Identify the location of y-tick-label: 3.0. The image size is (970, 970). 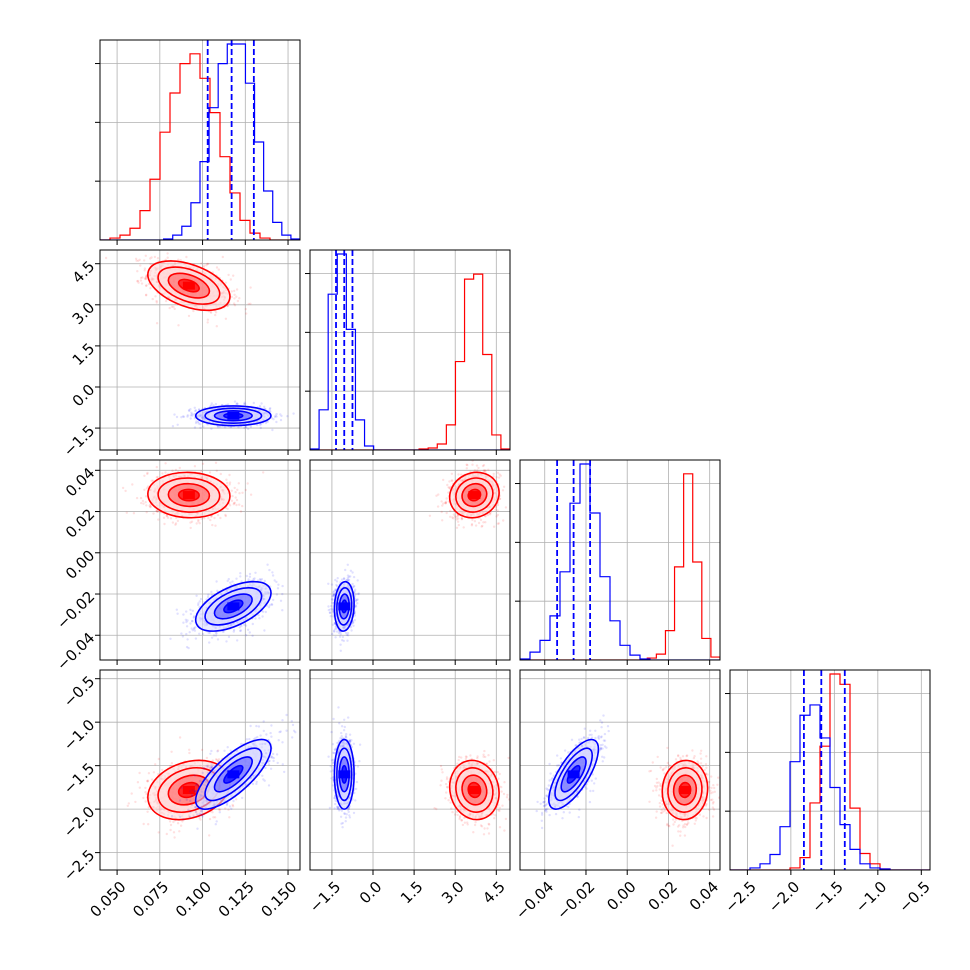
(84, 313).